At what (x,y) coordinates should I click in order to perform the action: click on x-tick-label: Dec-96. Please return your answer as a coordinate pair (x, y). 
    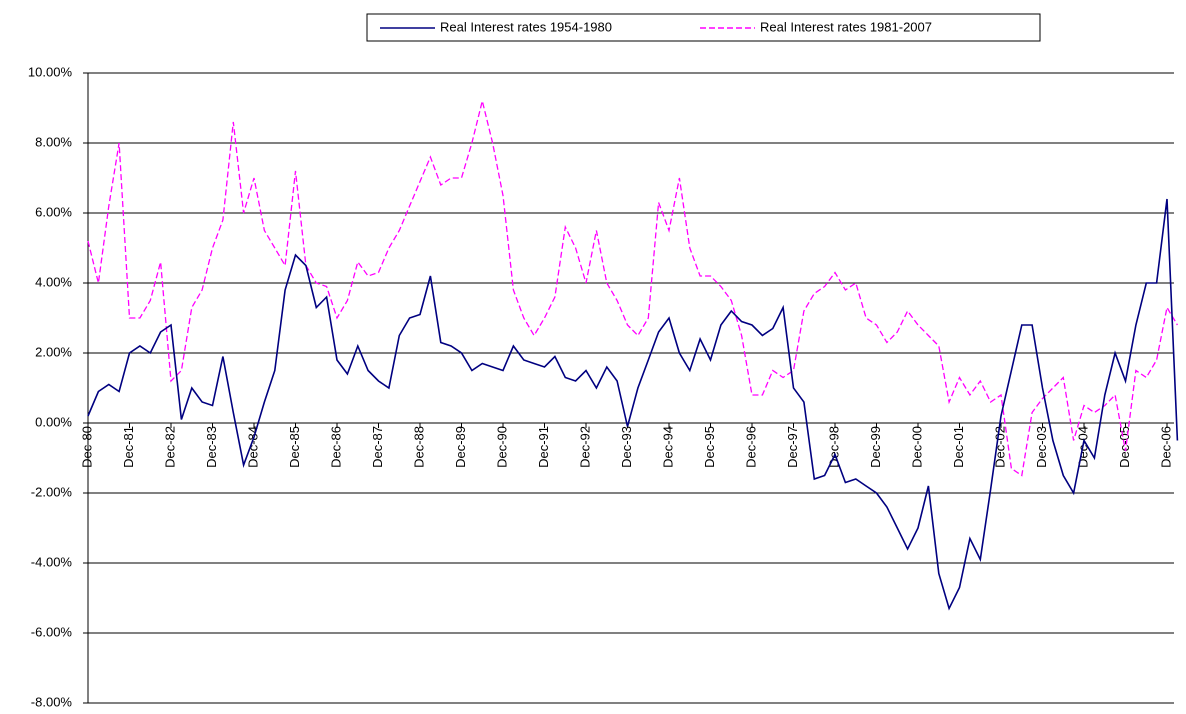
    Looking at the image, I should click on (750, 447).